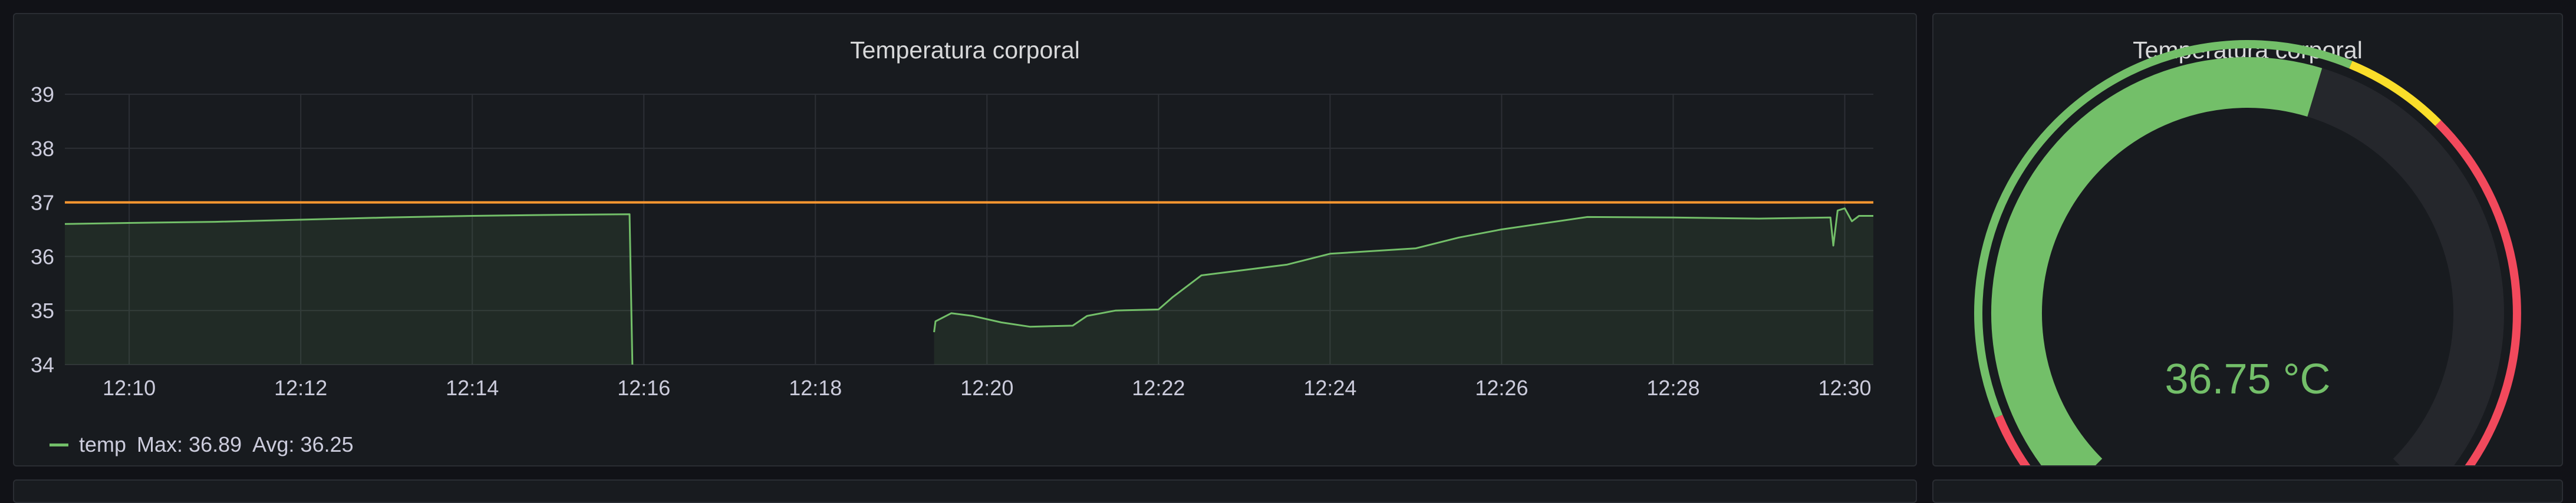 This screenshot has height=503, width=2576. I want to click on gauge-value-arc, so click(2157, 261).